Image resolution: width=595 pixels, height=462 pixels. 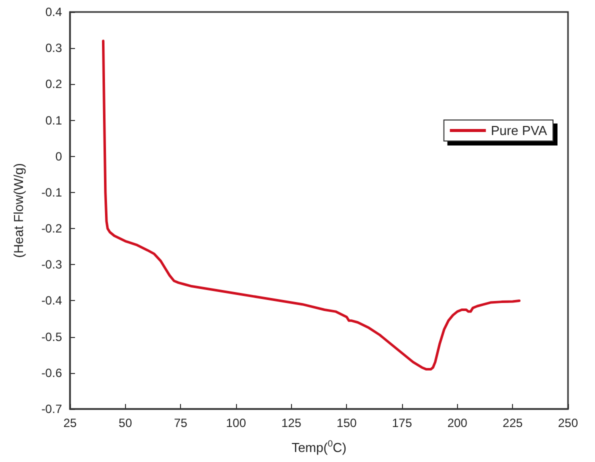 I want to click on x-tick-label: 150, so click(x=346, y=423).